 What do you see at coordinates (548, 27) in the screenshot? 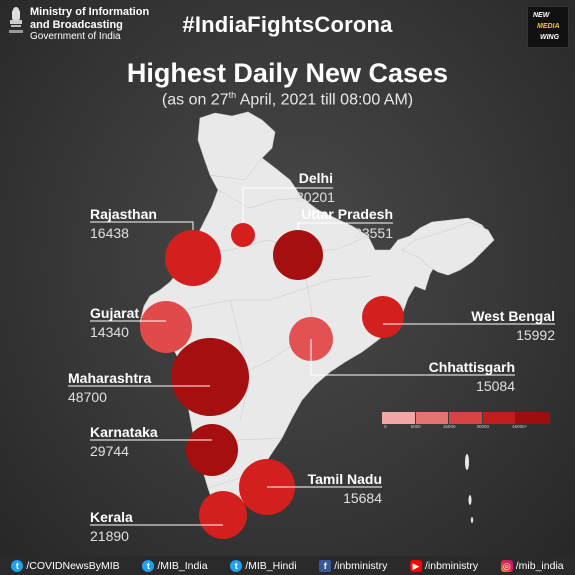
I see `new-media-wing-logo: NEW MEDIA WING` at bounding box center [548, 27].